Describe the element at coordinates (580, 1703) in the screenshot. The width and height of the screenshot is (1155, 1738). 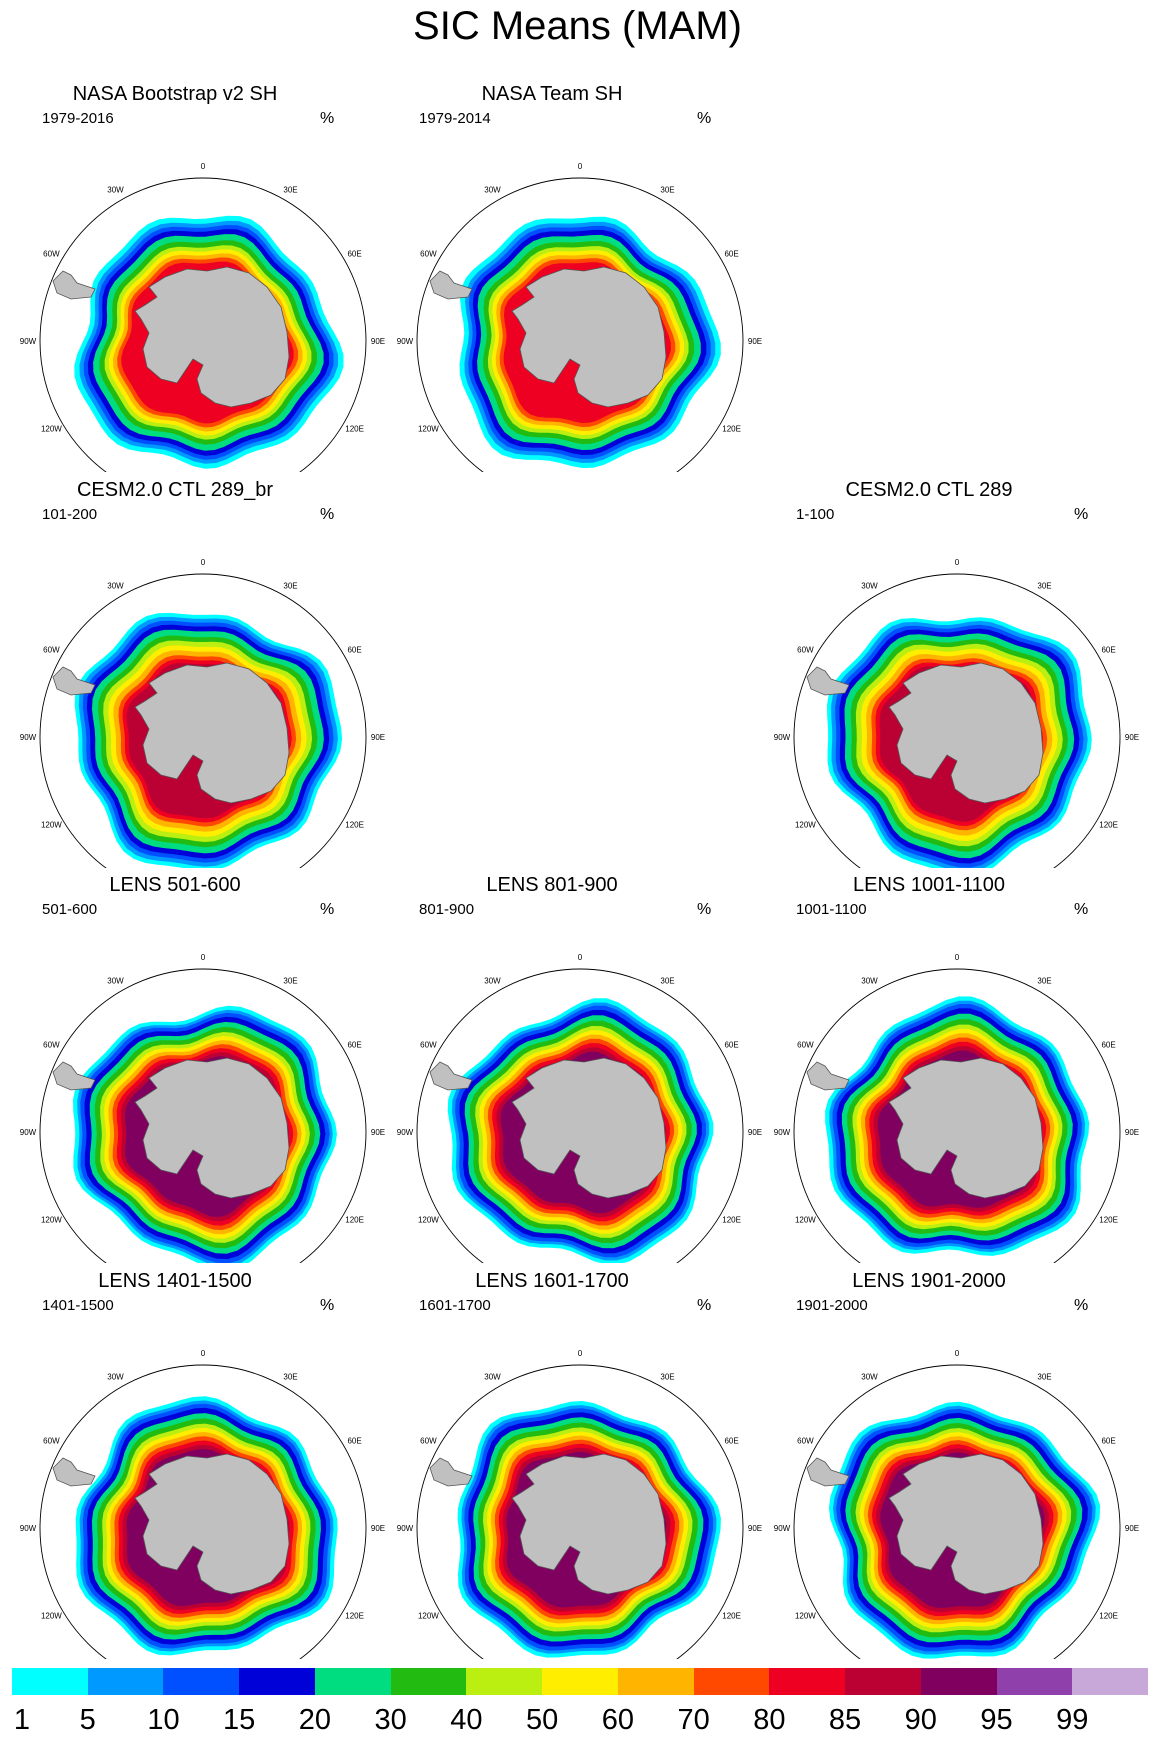
I see `colorbar: 1 5 10 15 20 30 40 50 60 70 80 85 90 95 99` at that location.